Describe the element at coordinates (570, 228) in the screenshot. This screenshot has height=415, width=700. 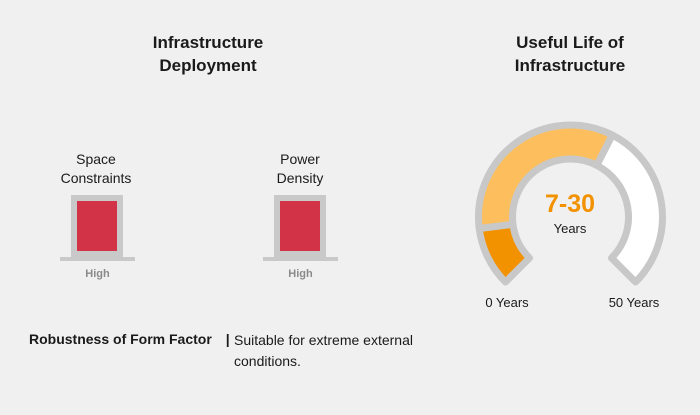
I see `useful-life-unit: Years` at that location.